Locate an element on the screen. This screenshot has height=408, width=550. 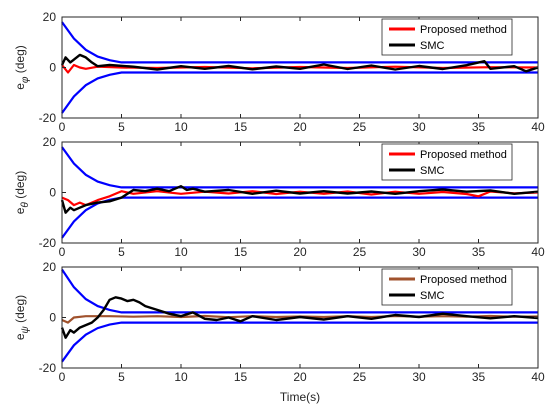
y-axis-label: eφ (deg) is located at coordinates (22, 67).